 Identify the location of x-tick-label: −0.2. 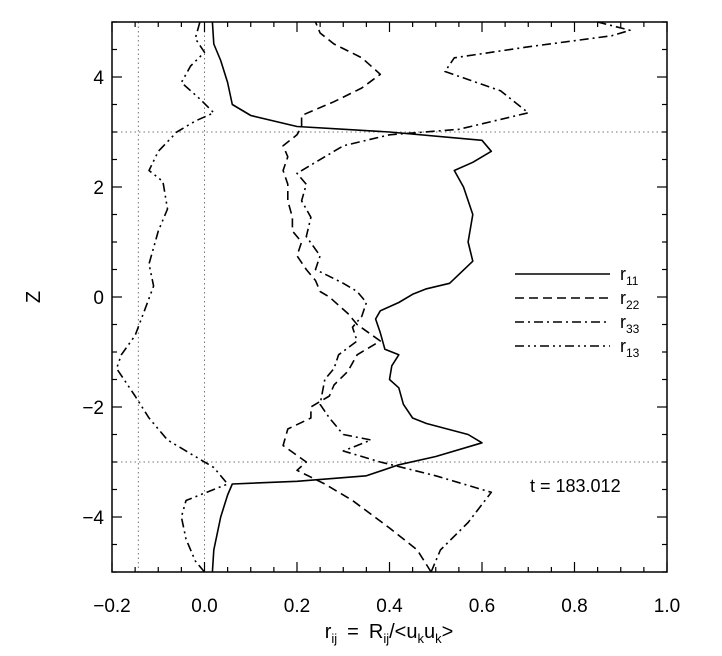
(112, 606).